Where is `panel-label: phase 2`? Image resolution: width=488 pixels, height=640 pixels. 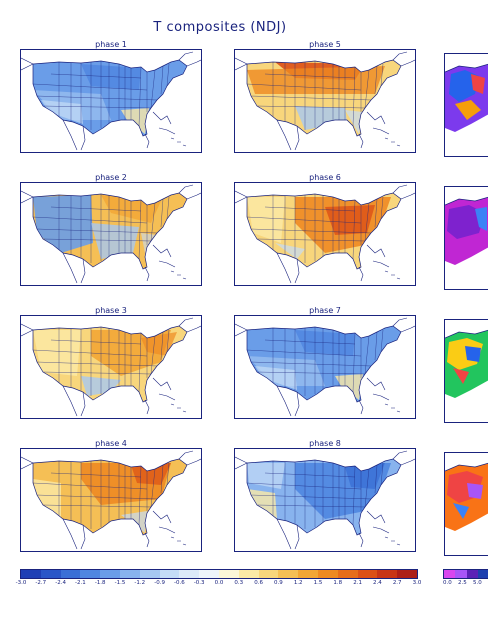
panel-label: phase 2 is located at coordinates (111, 177).